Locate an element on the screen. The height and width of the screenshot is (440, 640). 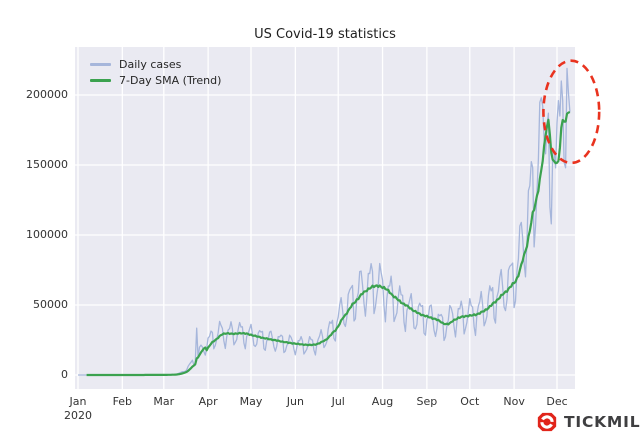
daily-cases-line-swatch is located at coordinates (100, 64).